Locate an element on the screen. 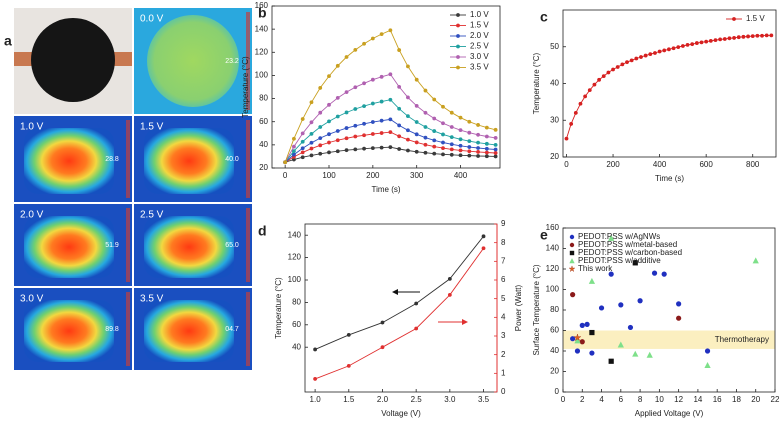 This screenshot has width=784, height=424. panel-label: b is located at coordinates (262, 13).